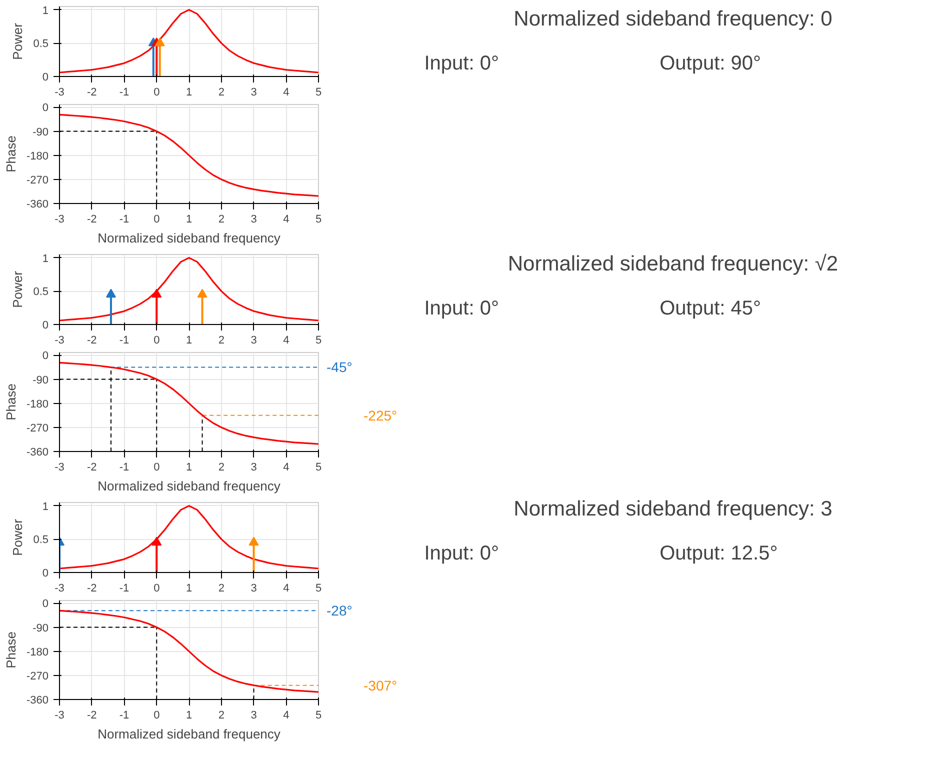 Image resolution: width=950 pixels, height=758 pixels. Describe the element at coordinates (719, 553) in the screenshot. I see `text: Output: 12.5°` at that location.